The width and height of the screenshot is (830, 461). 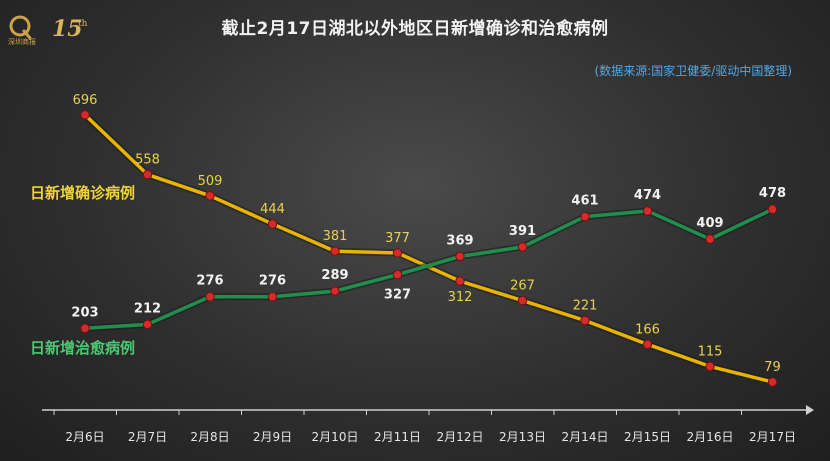 What do you see at coordinates (397, 437) in the screenshot?
I see `x-tick-label: 2月11日` at bounding box center [397, 437].